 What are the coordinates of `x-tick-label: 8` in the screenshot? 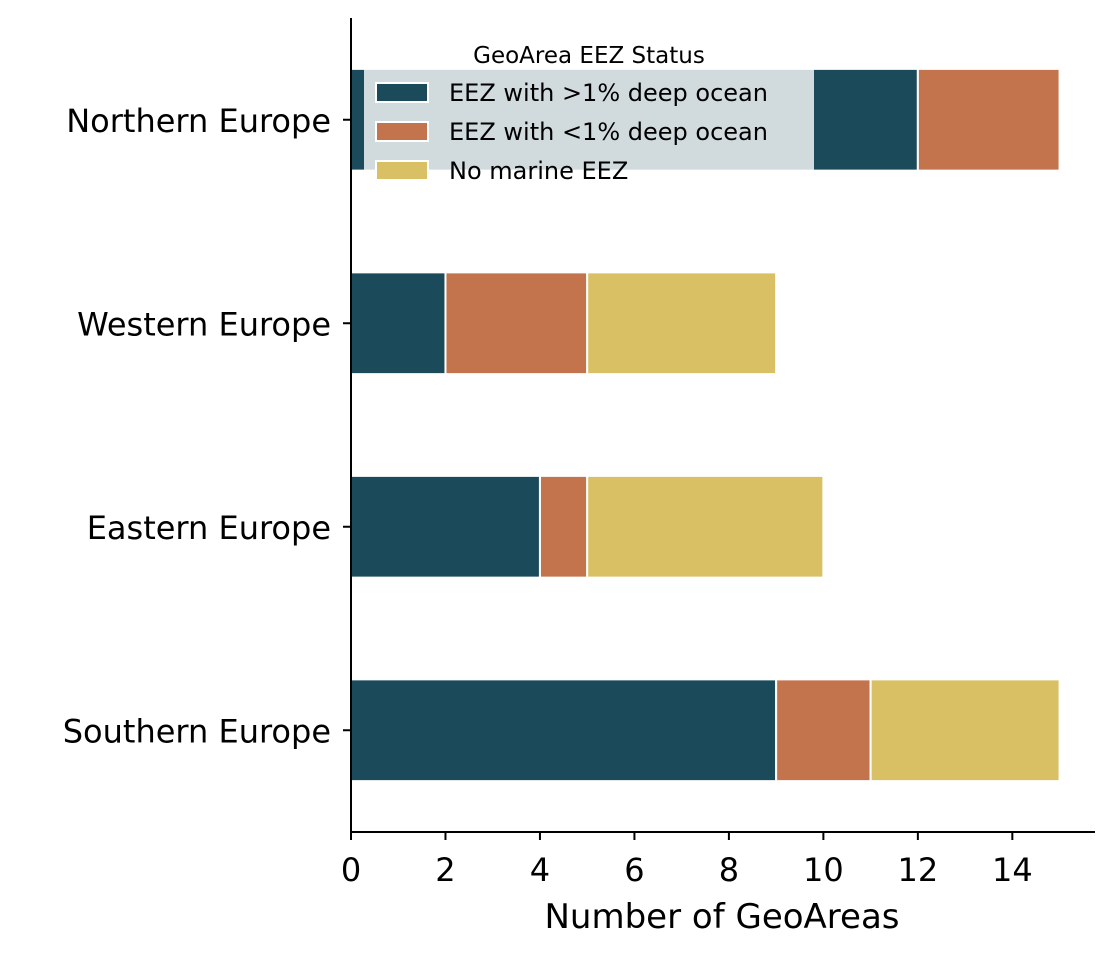 It's located at (729, 870).